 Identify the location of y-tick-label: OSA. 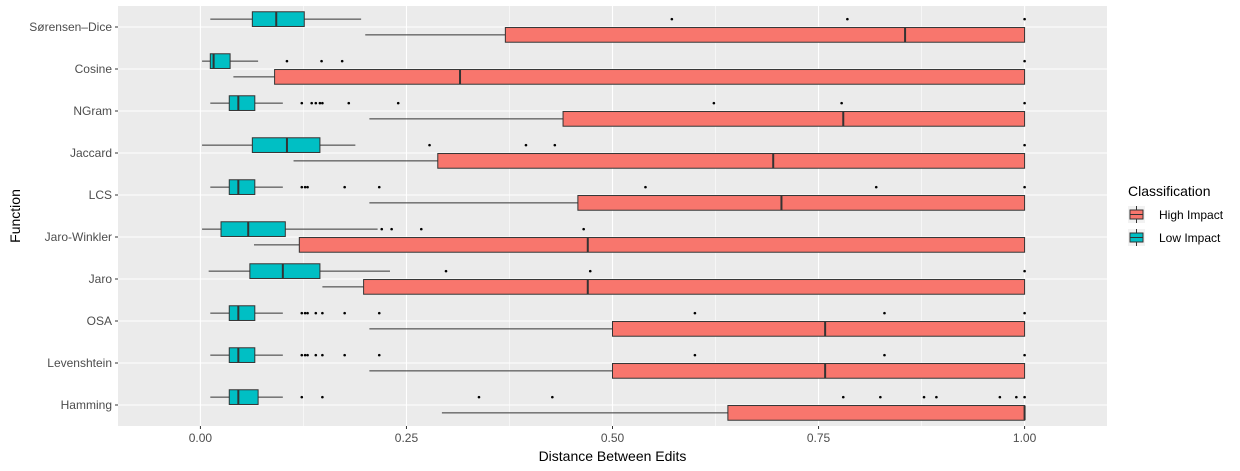
(99, 321).